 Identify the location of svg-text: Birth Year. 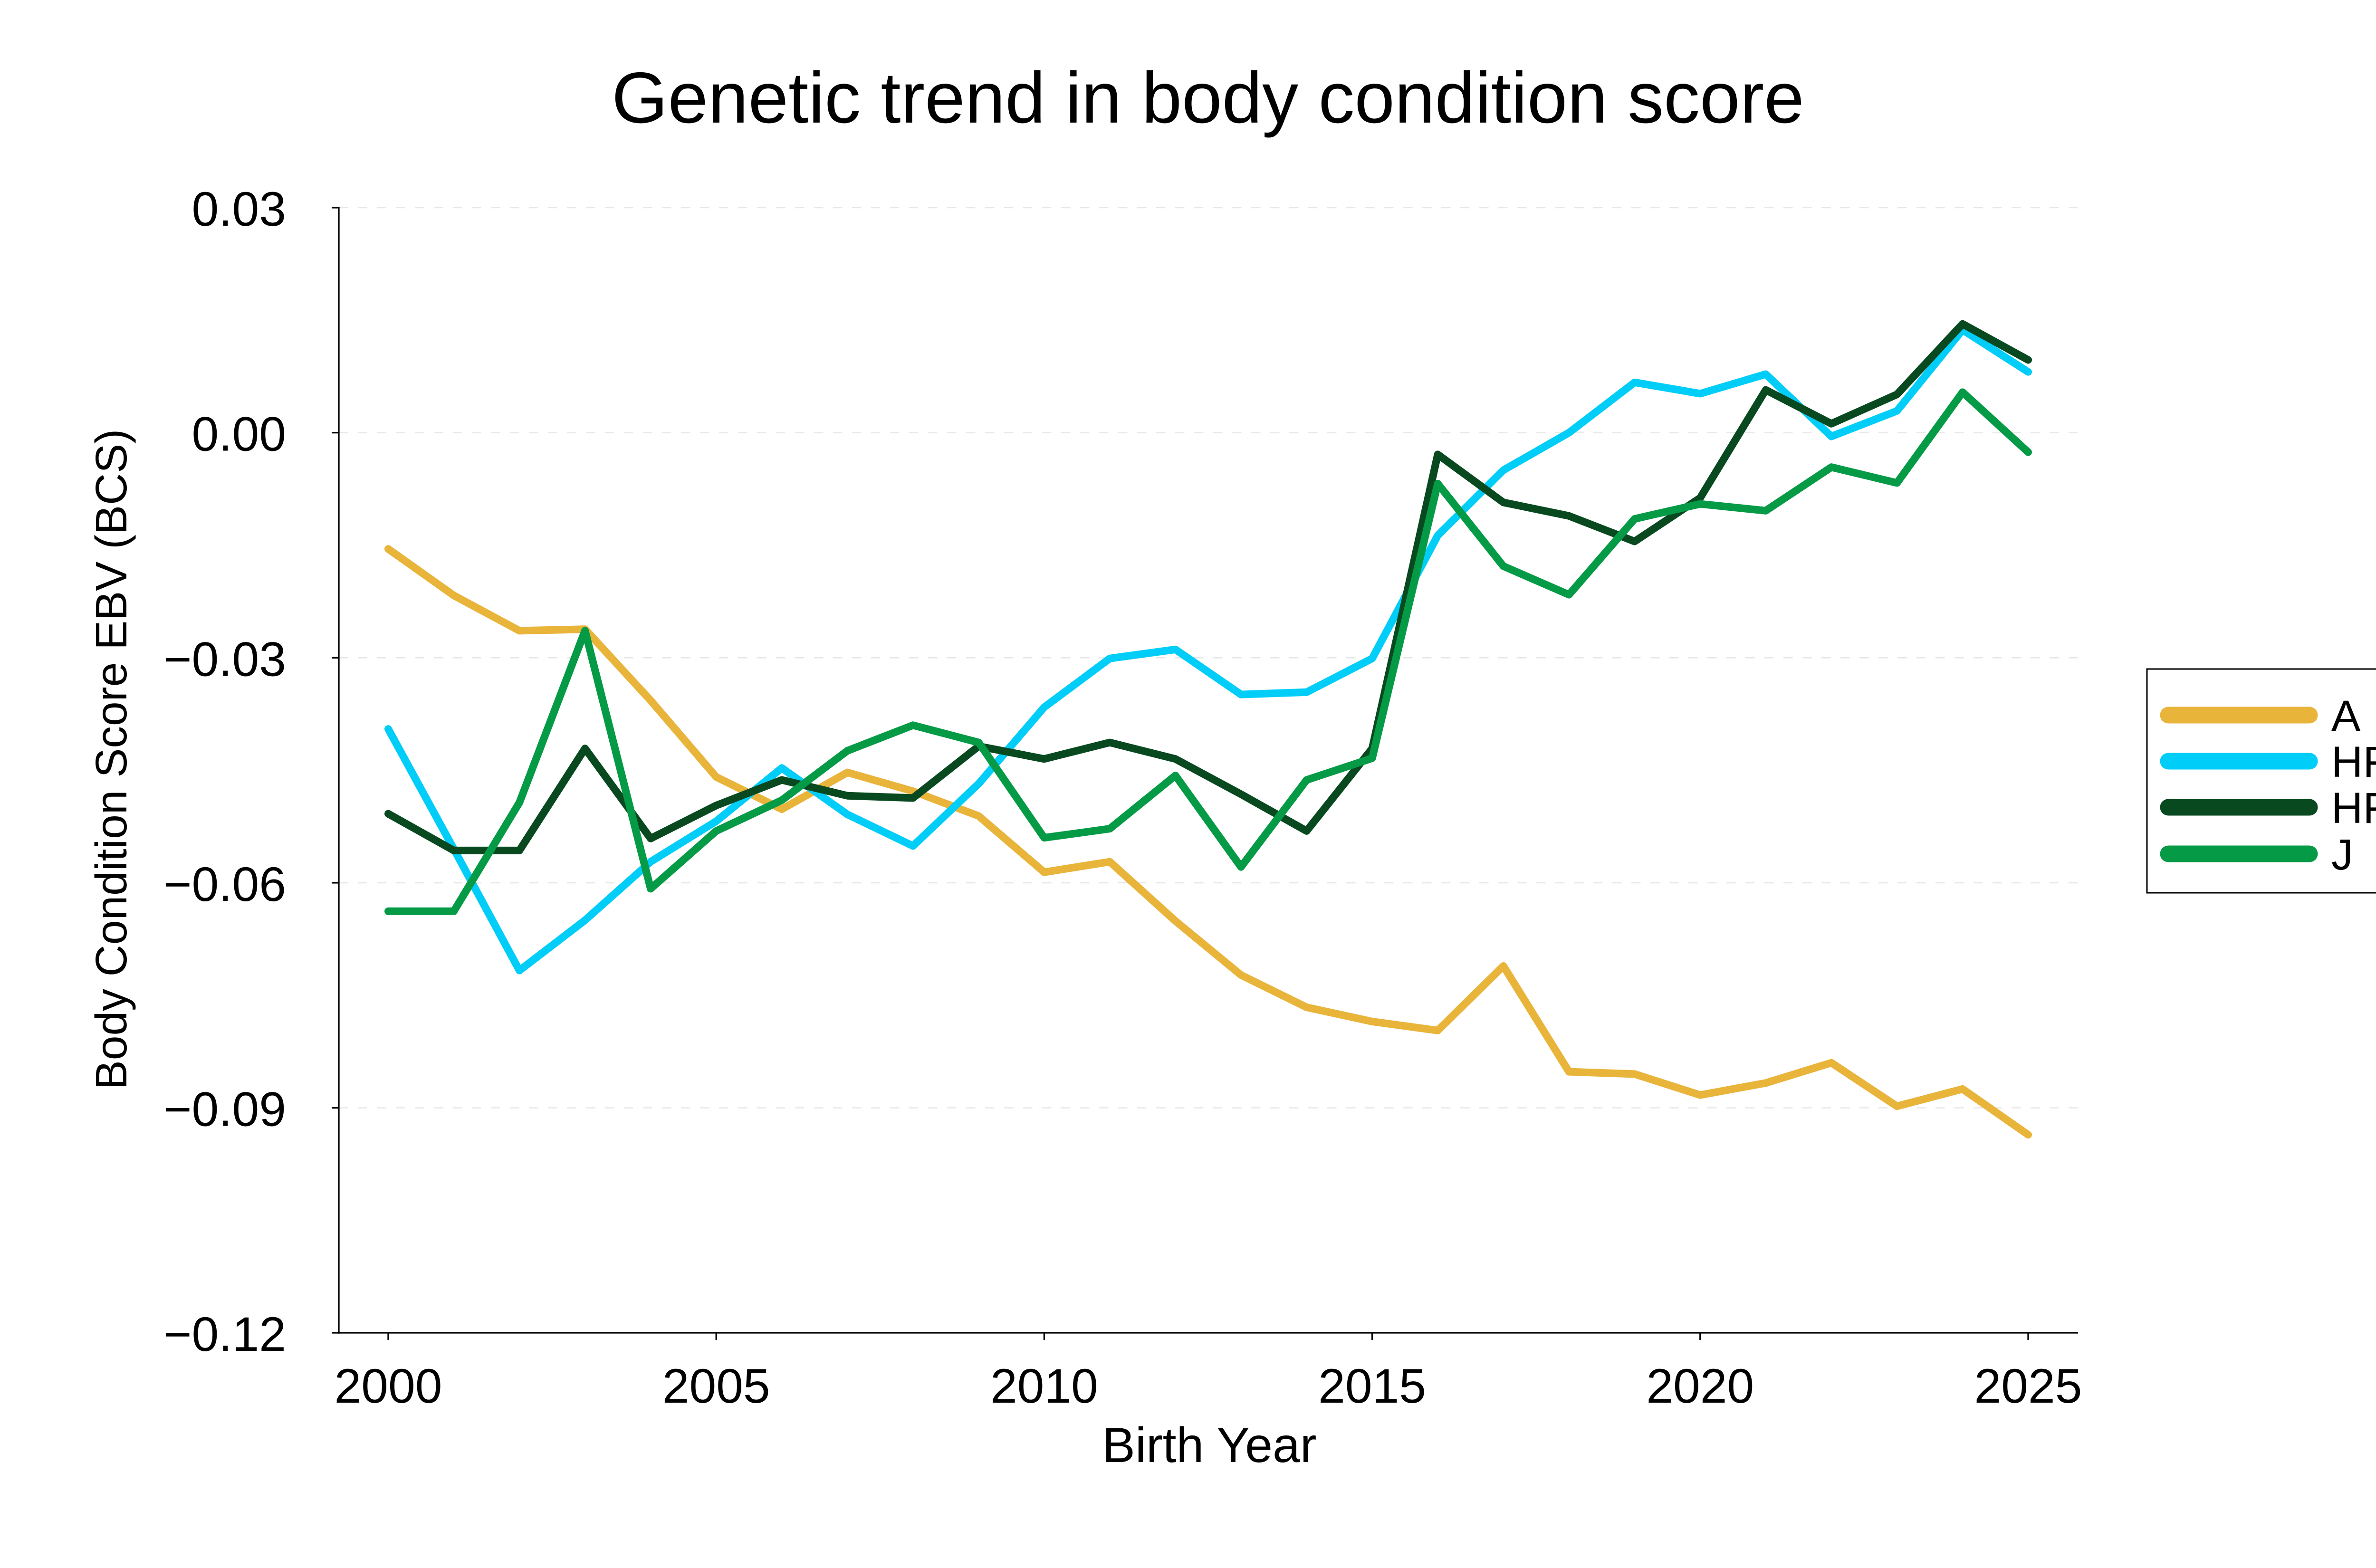
(1209, 1446).